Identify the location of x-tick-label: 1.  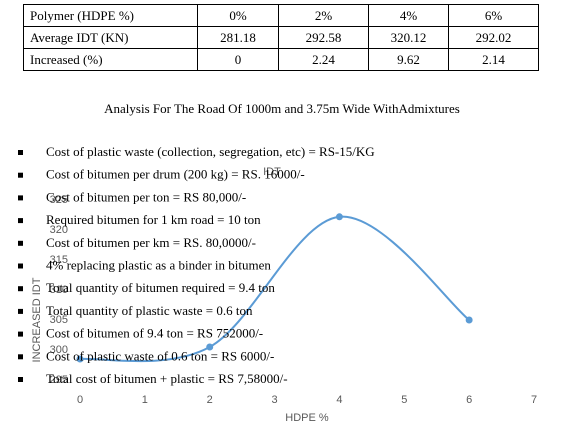
(145, 400).